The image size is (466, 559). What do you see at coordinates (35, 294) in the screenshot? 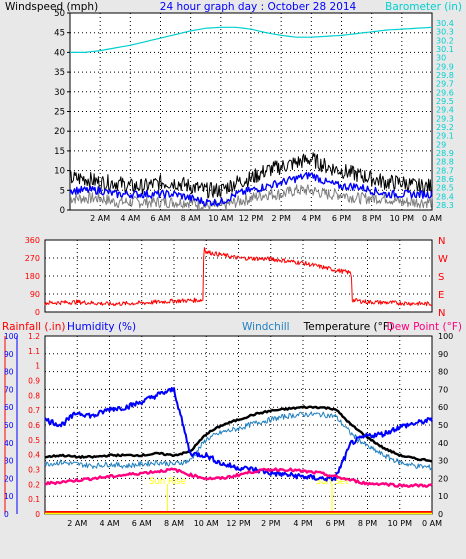
I see `direction-tick-label: 90` at bounding box center [35, 294].